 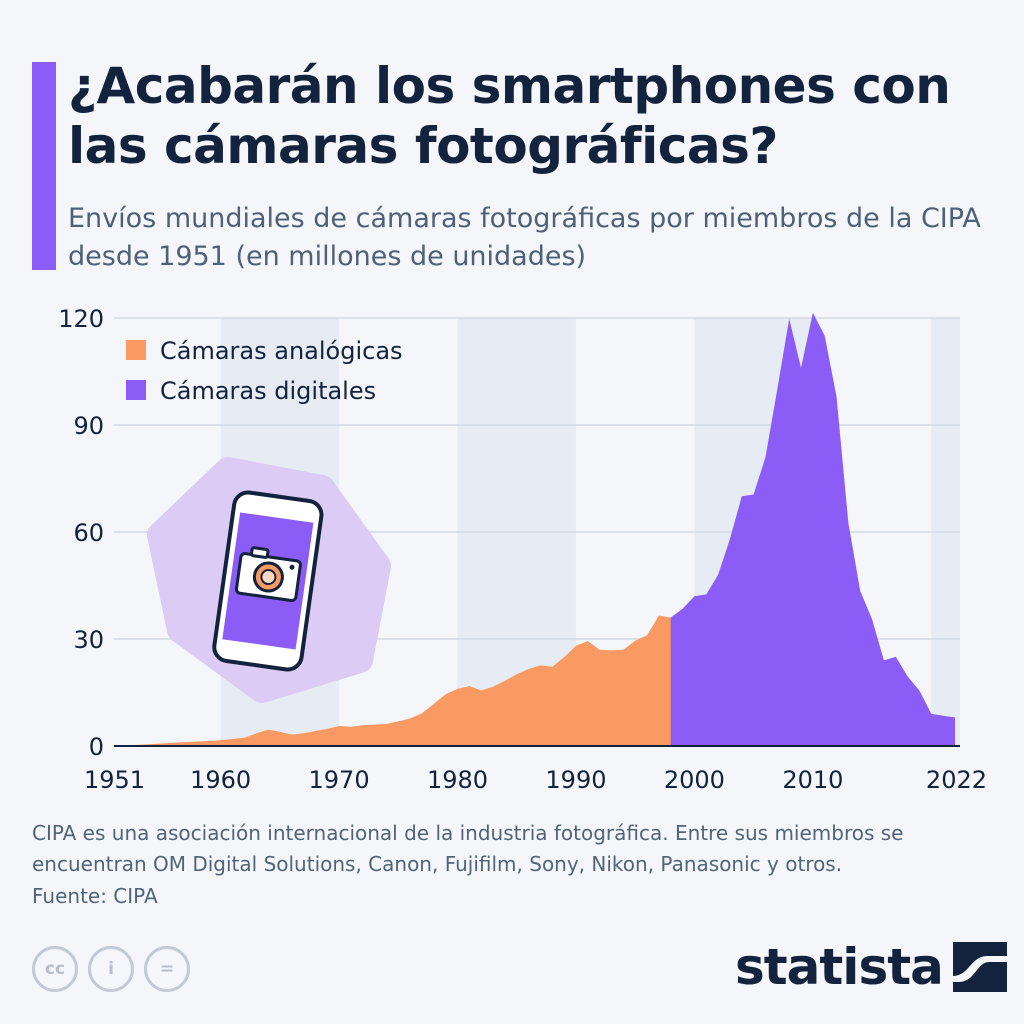 I want to click on y-tick-label: 60, so click(x=88, y=533).